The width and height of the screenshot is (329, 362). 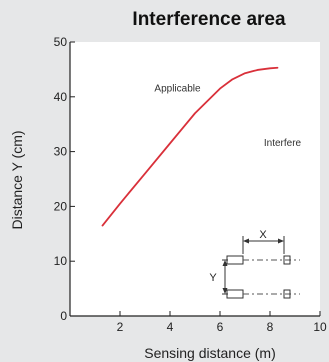 I want to click on y-tick-label: 20, so click(x=61, y=206).